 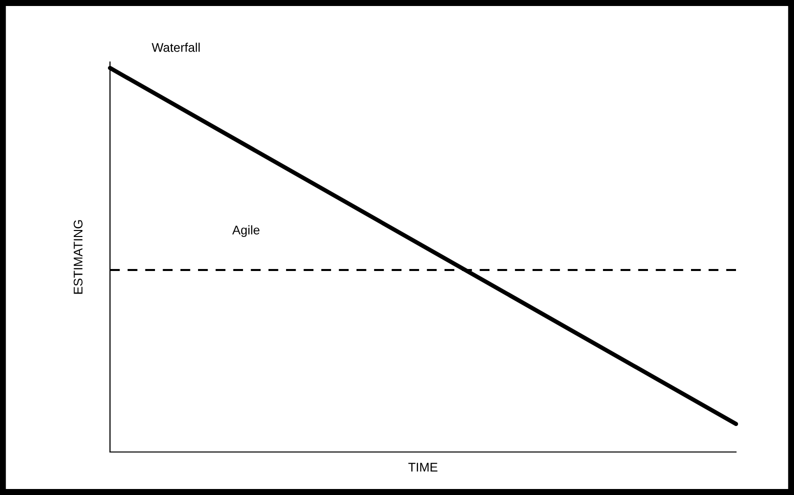 What do you see at coordinates (246, 231) in the screenshot?
I see `text: Agile` at bounding box center [246, 231].